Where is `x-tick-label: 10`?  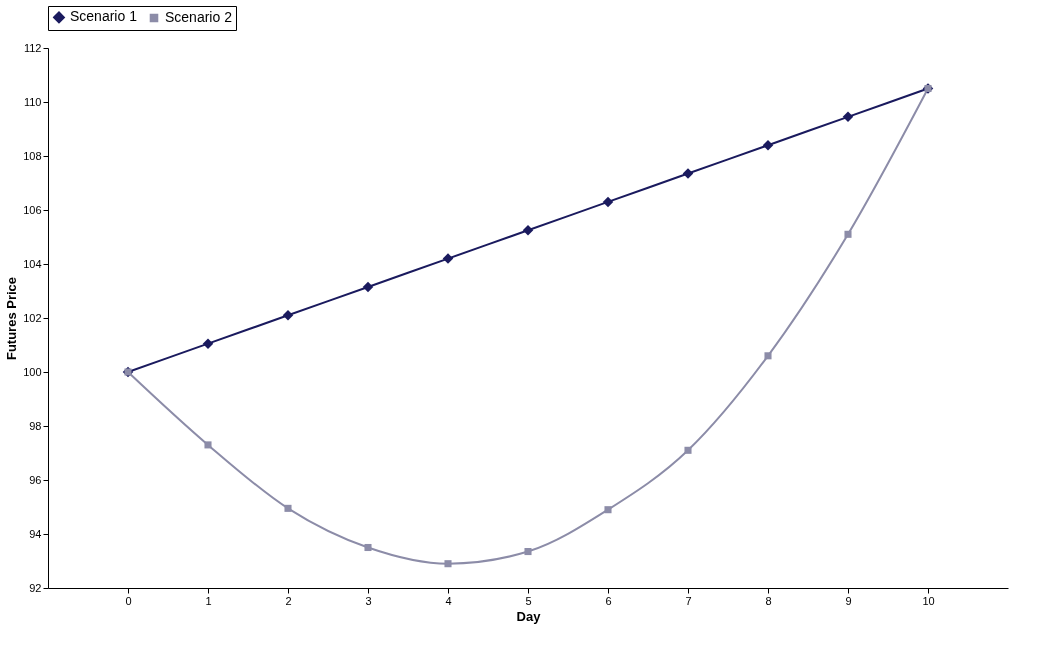
x-tick-label: 10 is located at coordinates (928, 600).